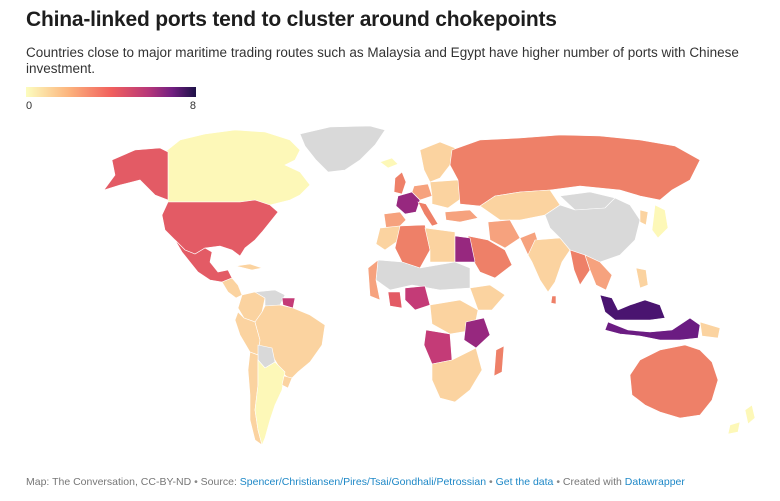  What do you see at coordinates (642, 278) in the screenshot?
I see `region-philippines` at bounding box center [642, 278].